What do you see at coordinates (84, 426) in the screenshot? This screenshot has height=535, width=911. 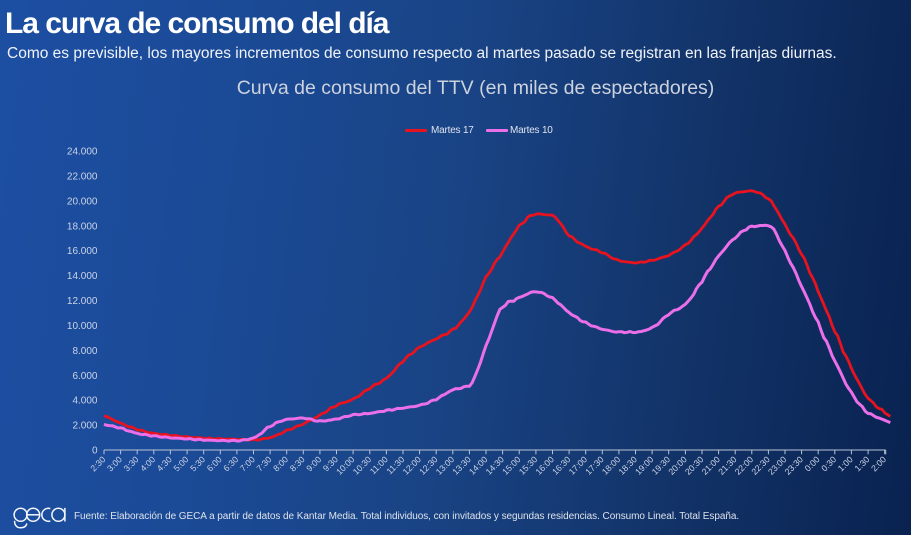 I see `svg-text: 2.000` at bounding box center [84, 426].